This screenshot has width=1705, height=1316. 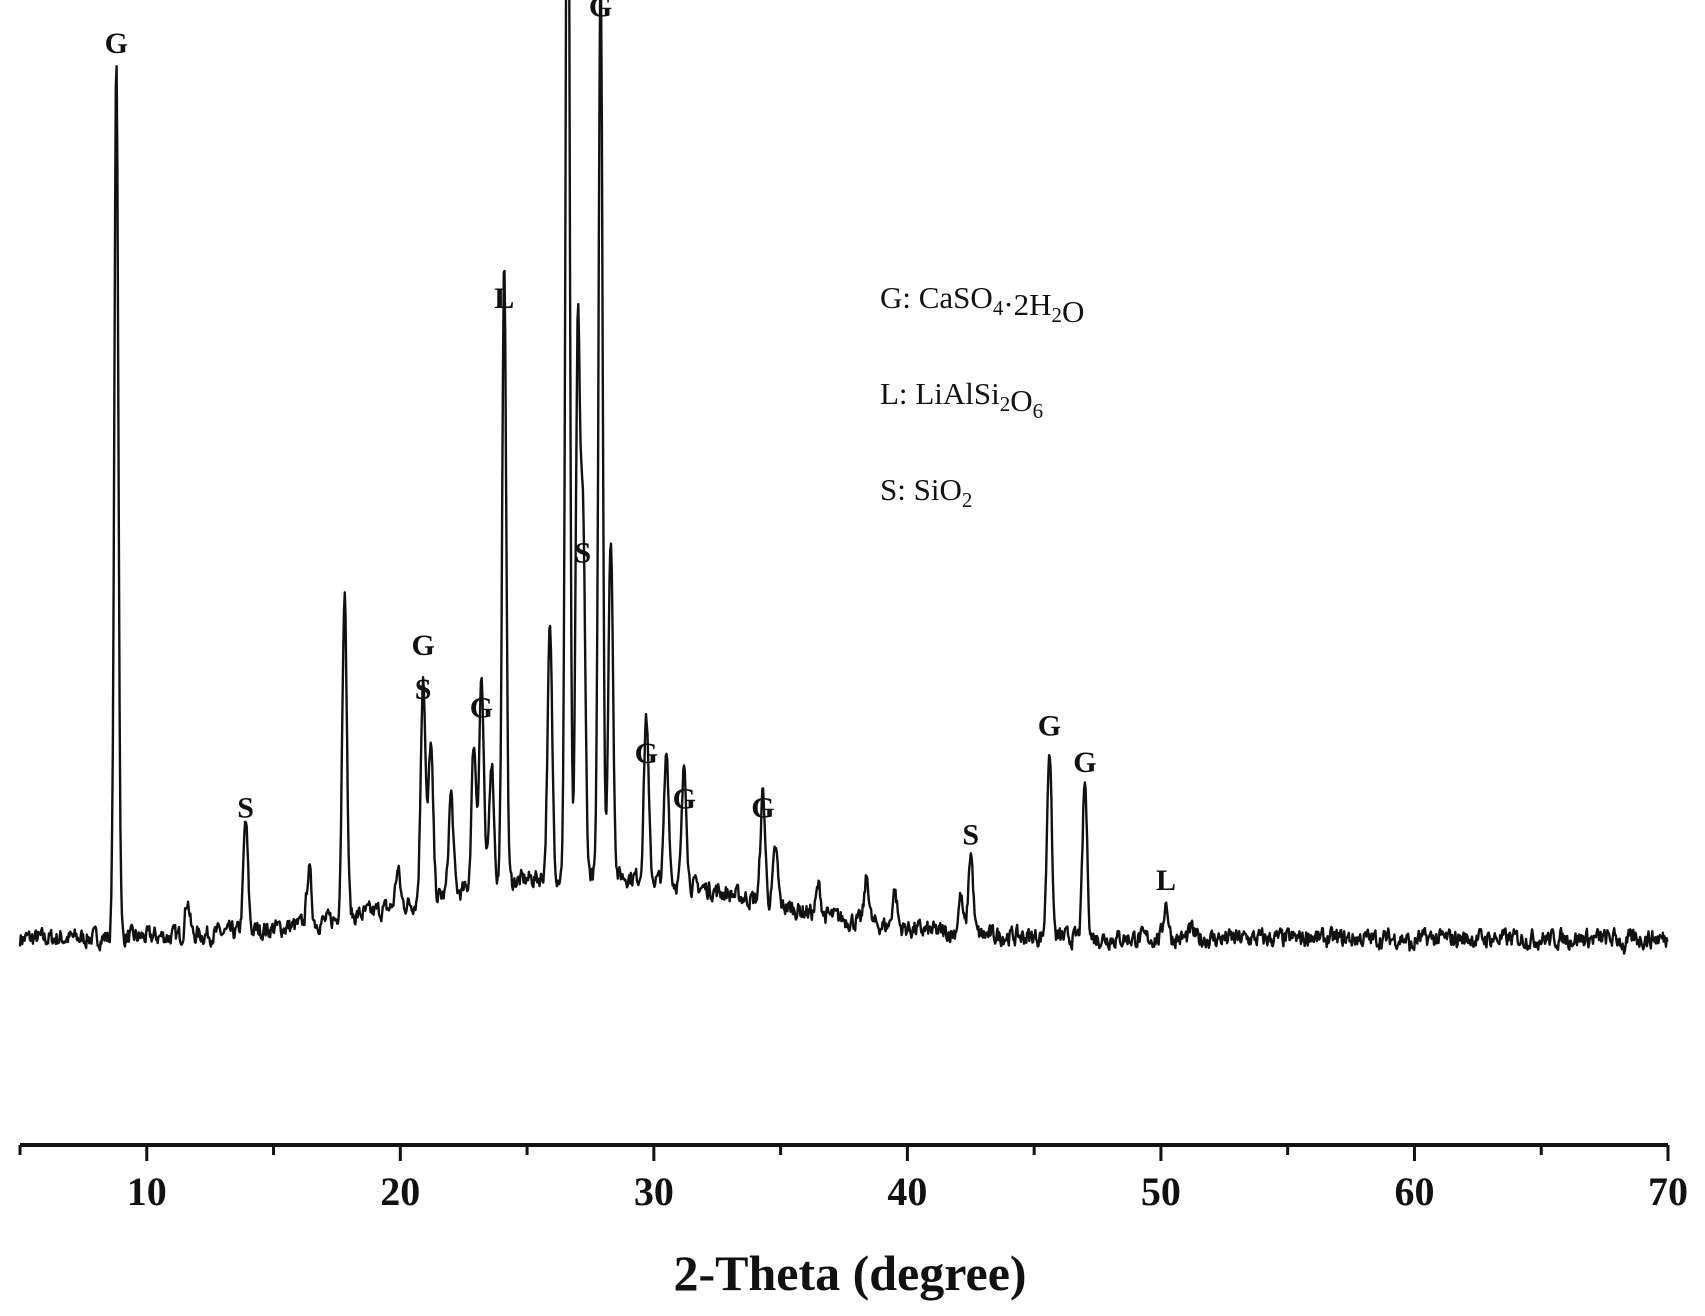 I want to click on x-tick-label: 10, so click(x=147, y=1191).